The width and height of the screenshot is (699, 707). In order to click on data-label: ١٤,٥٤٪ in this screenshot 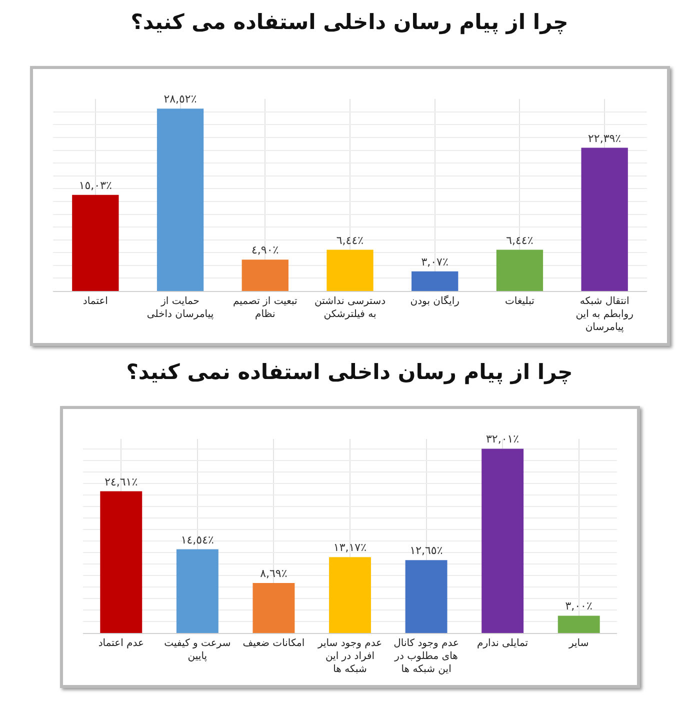, I will do `click(197, 539)`.